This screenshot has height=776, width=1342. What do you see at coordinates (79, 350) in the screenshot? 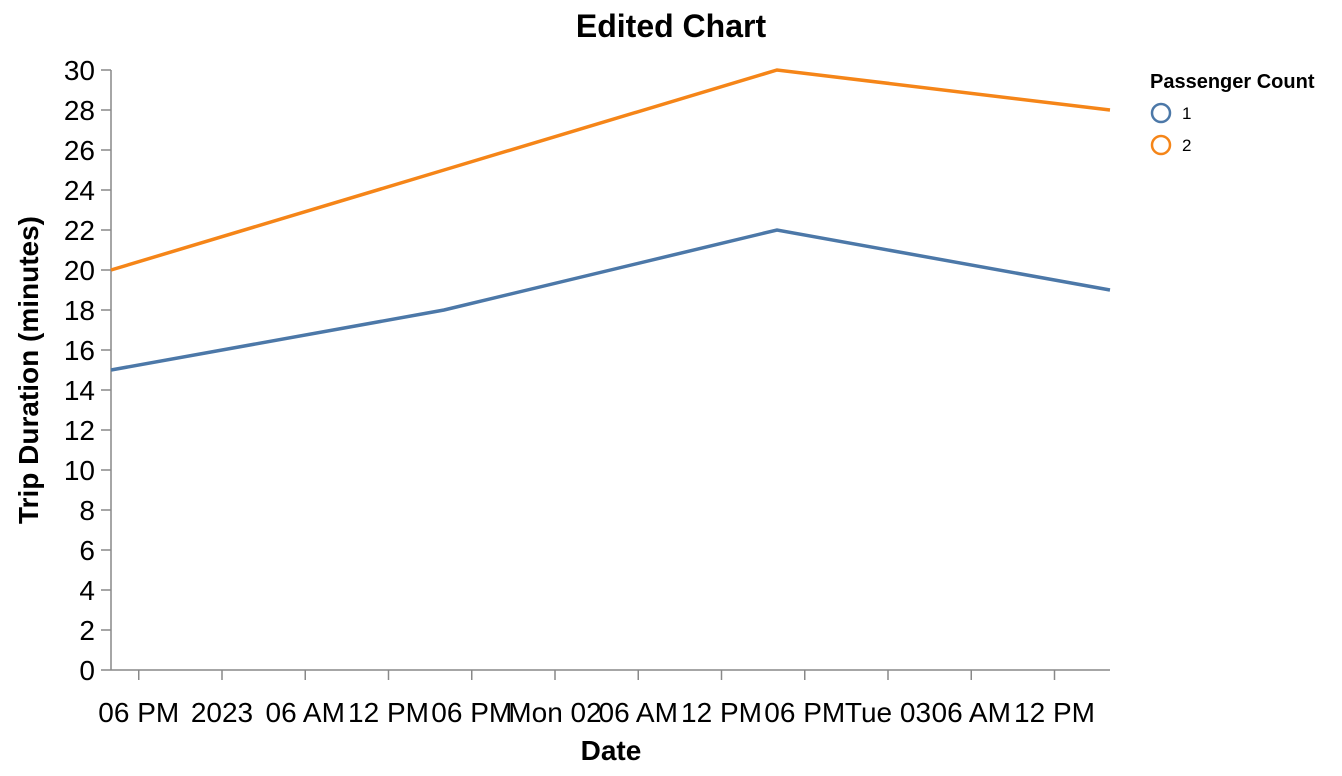
I see `y-tick-label: 16` at bounding box center [79, 350].